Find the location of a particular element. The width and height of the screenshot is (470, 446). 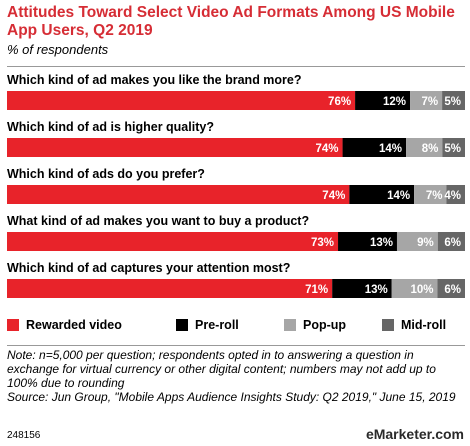

data-label-rewarded-video: 71% is located at coordinates (316, 290).